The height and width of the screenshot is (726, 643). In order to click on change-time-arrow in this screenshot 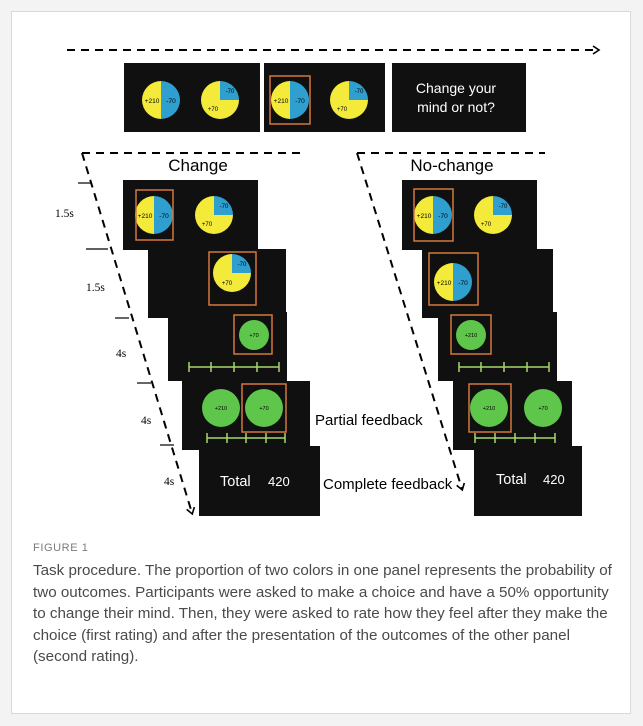, I will do `click(138, 334)`.